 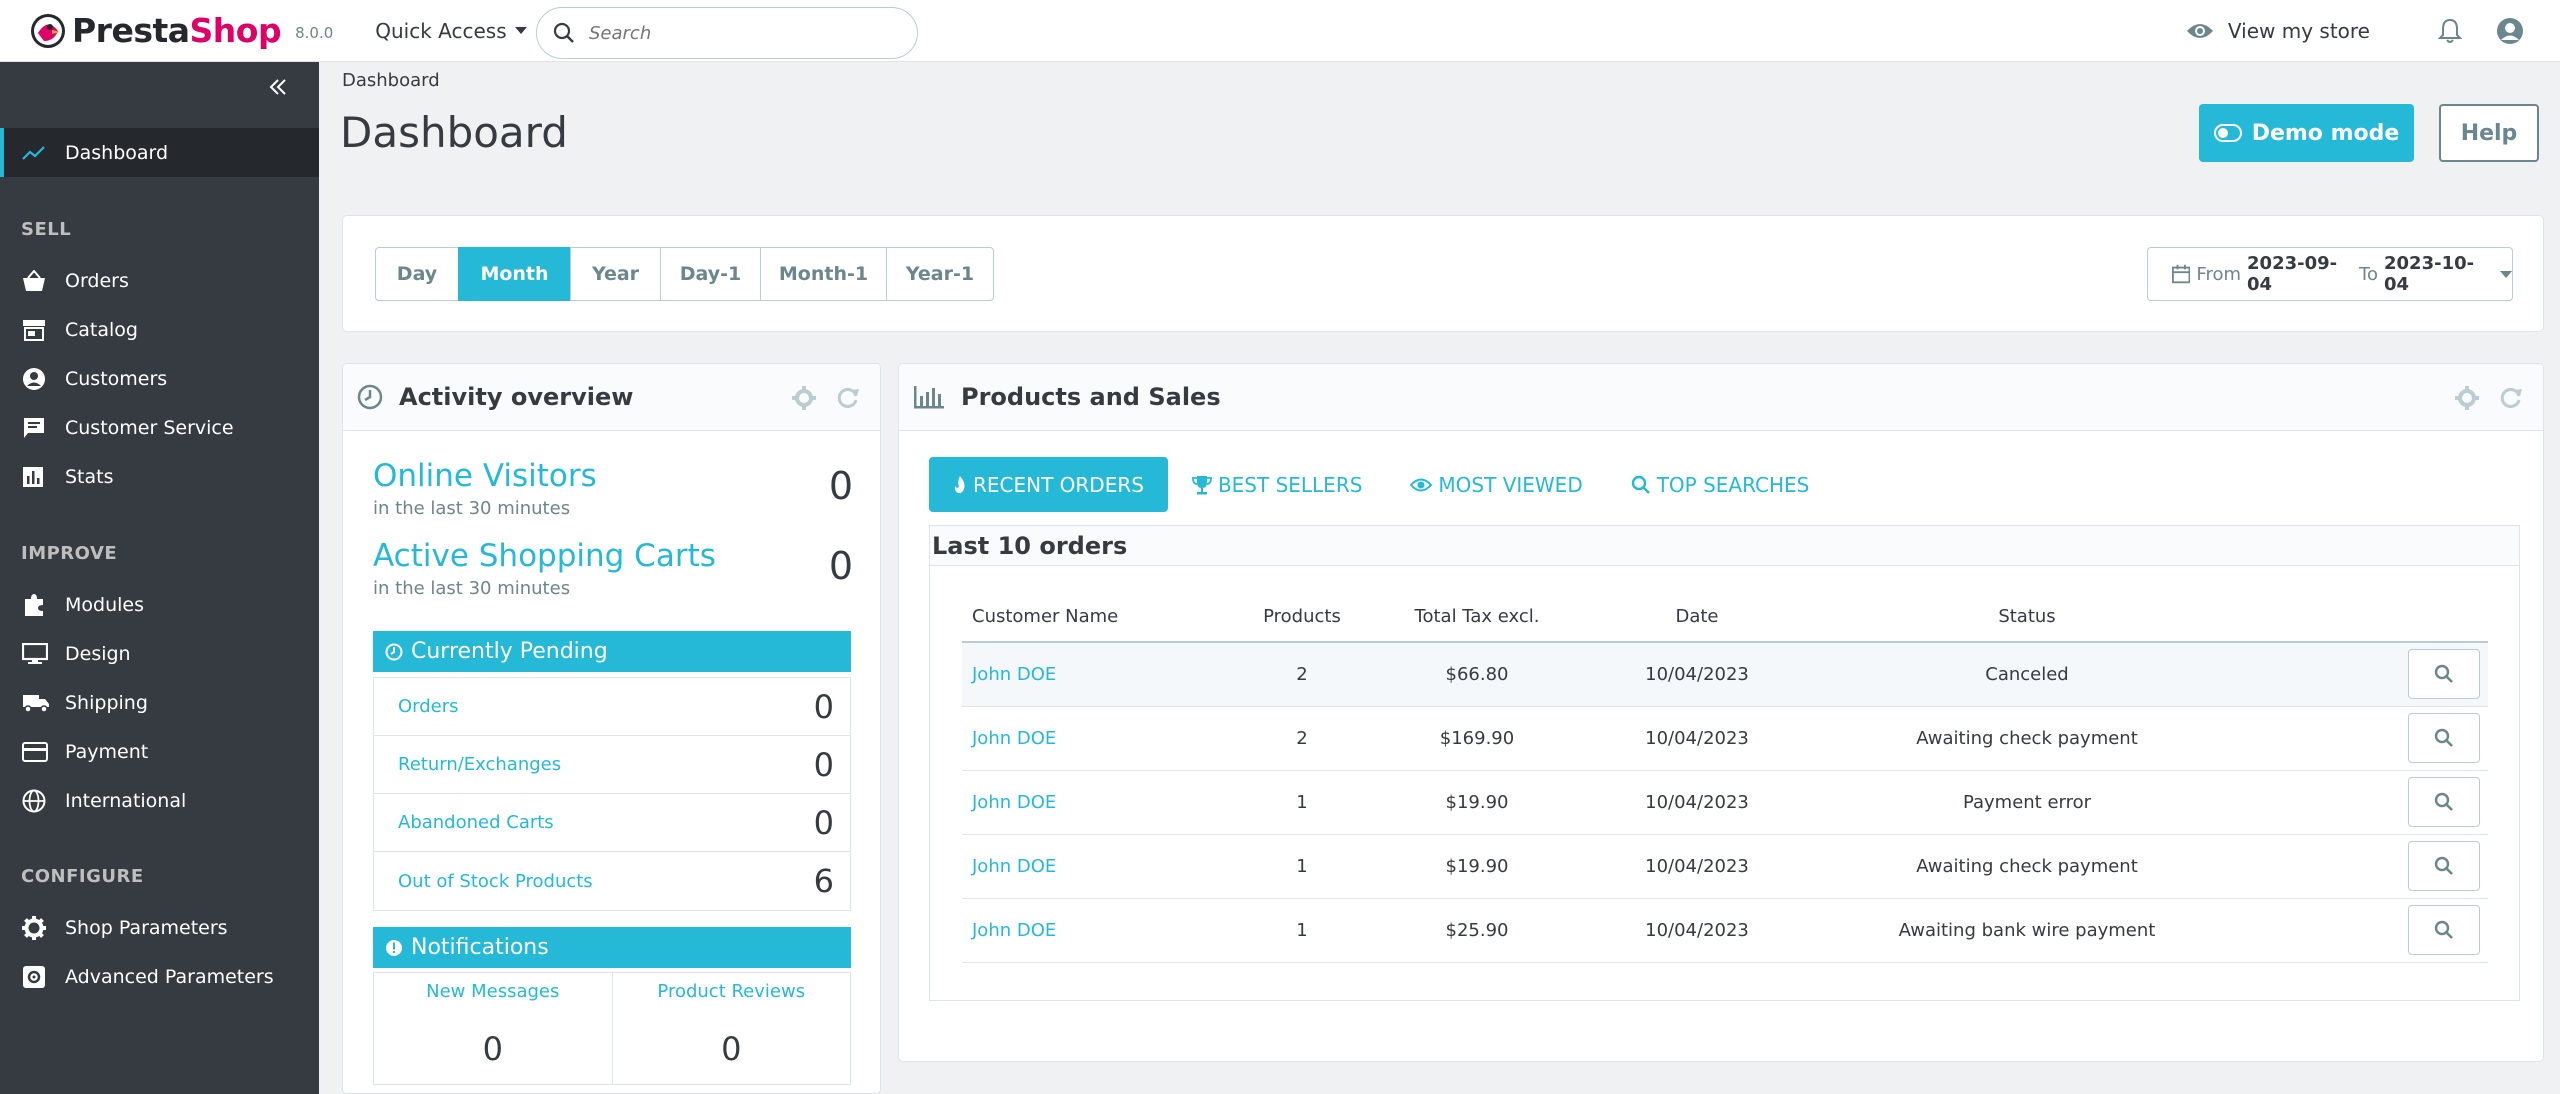 I want to click on sidebar-item-international: International, so click(x=159, y=800).